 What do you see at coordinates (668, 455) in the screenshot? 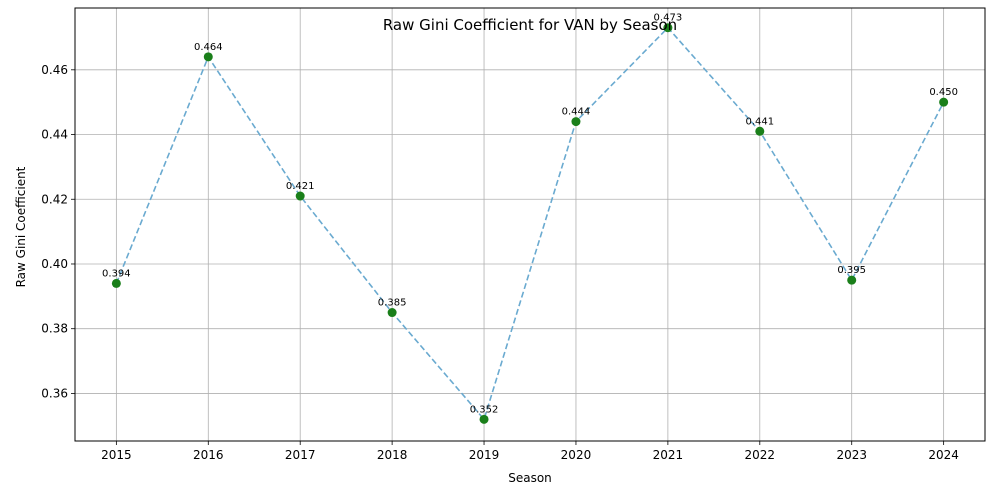
I see `x-tick-label: 2021` at bounding box center [668, 455].